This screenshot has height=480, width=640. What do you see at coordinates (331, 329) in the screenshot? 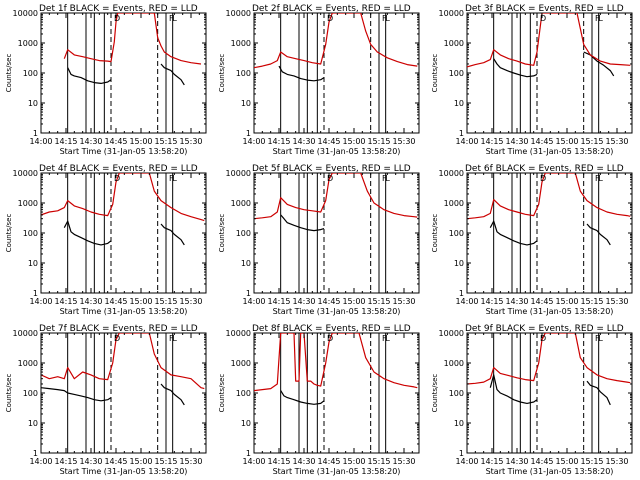
I see `chart-title: Det 8f BLACK = Events, RED = LLD` at bounding box center [331, 329].